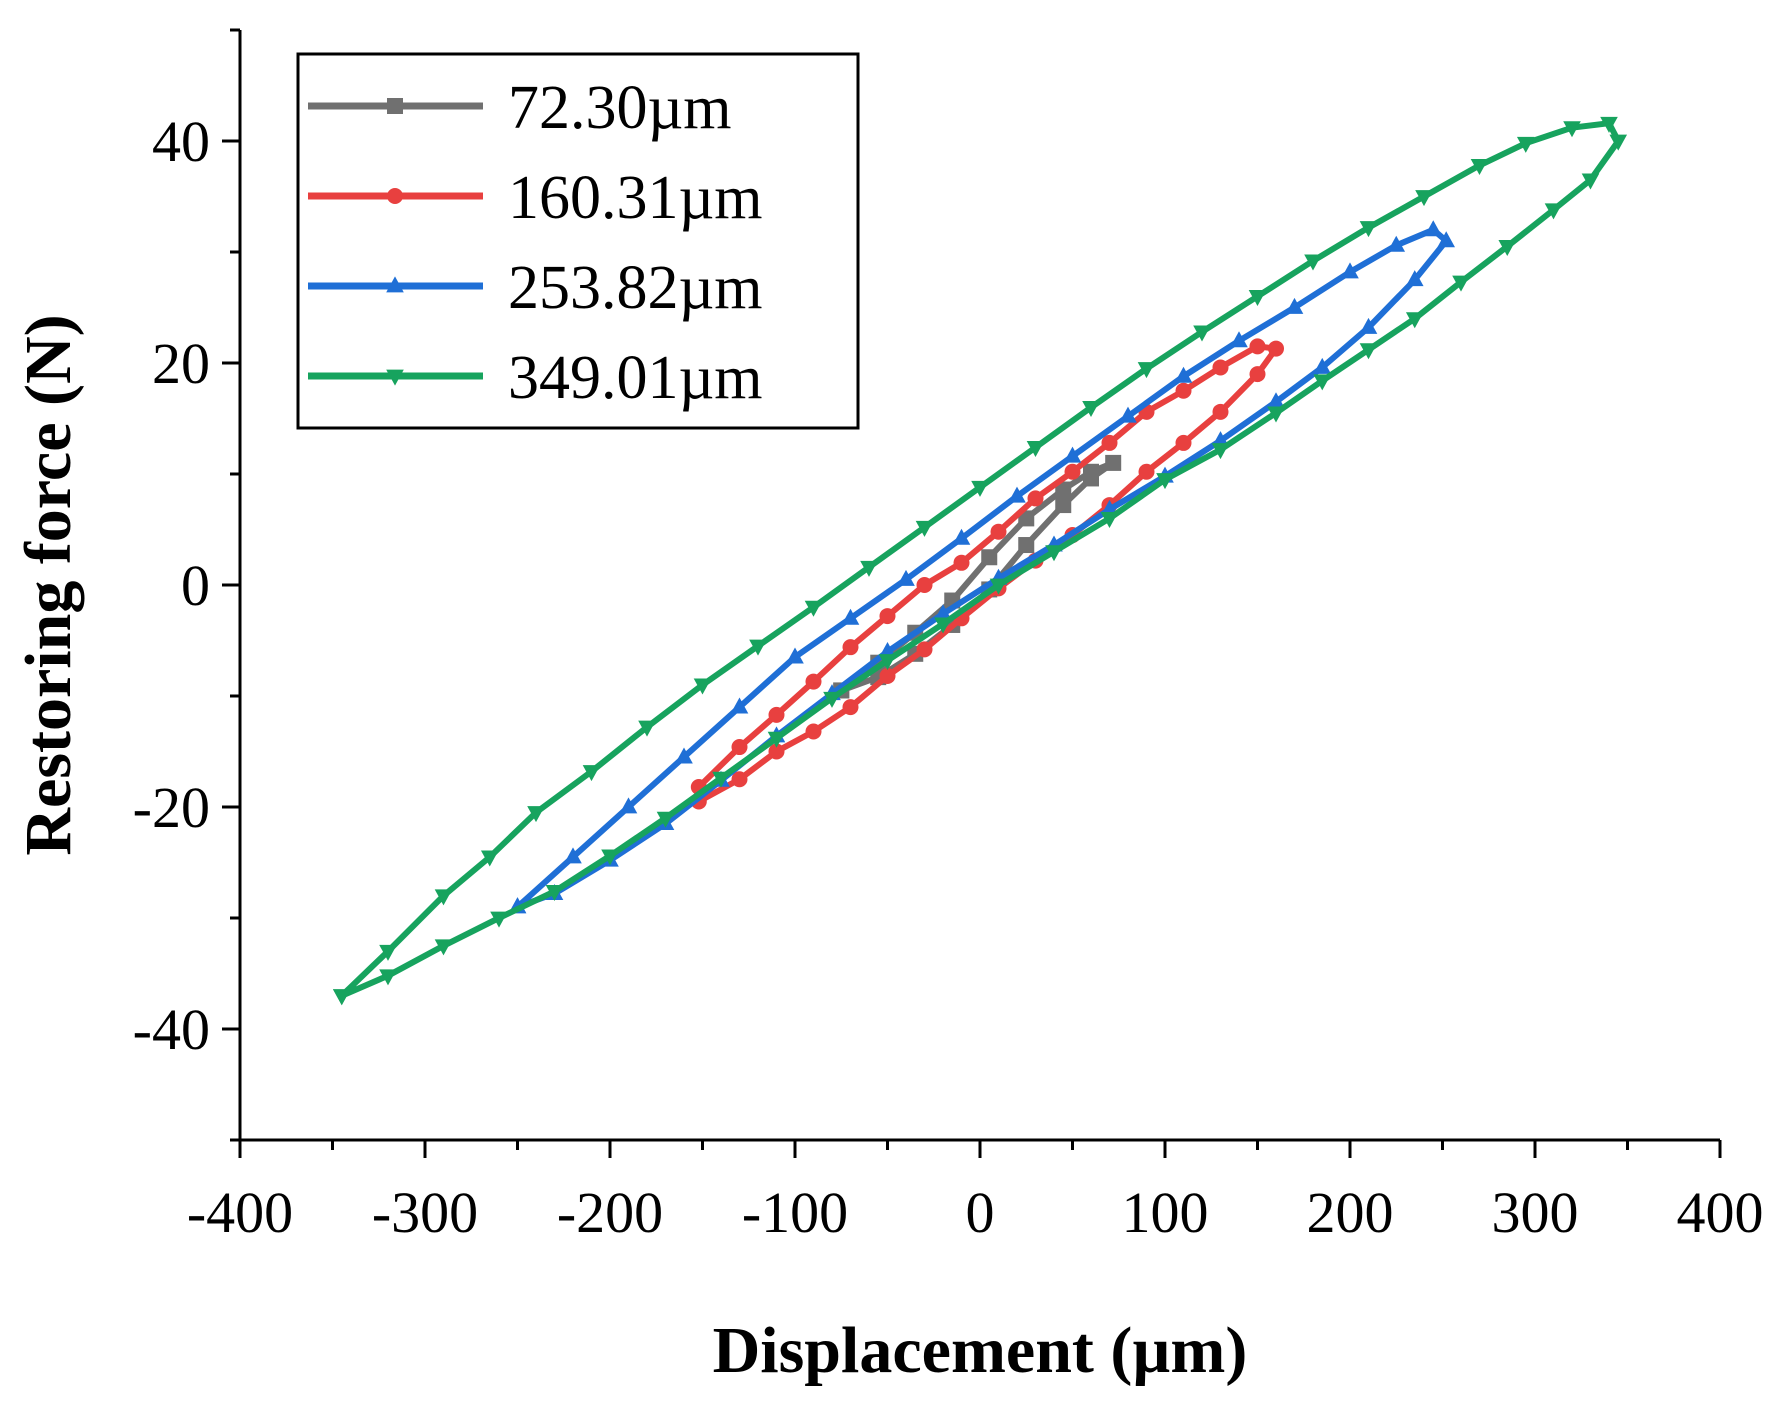 The height and width of the screenshot is (1407, 1789). What do you see at coordinates (181, 141) in the screenshot?
I see `y-tick-label: 40` at bounding box center [181, 141].